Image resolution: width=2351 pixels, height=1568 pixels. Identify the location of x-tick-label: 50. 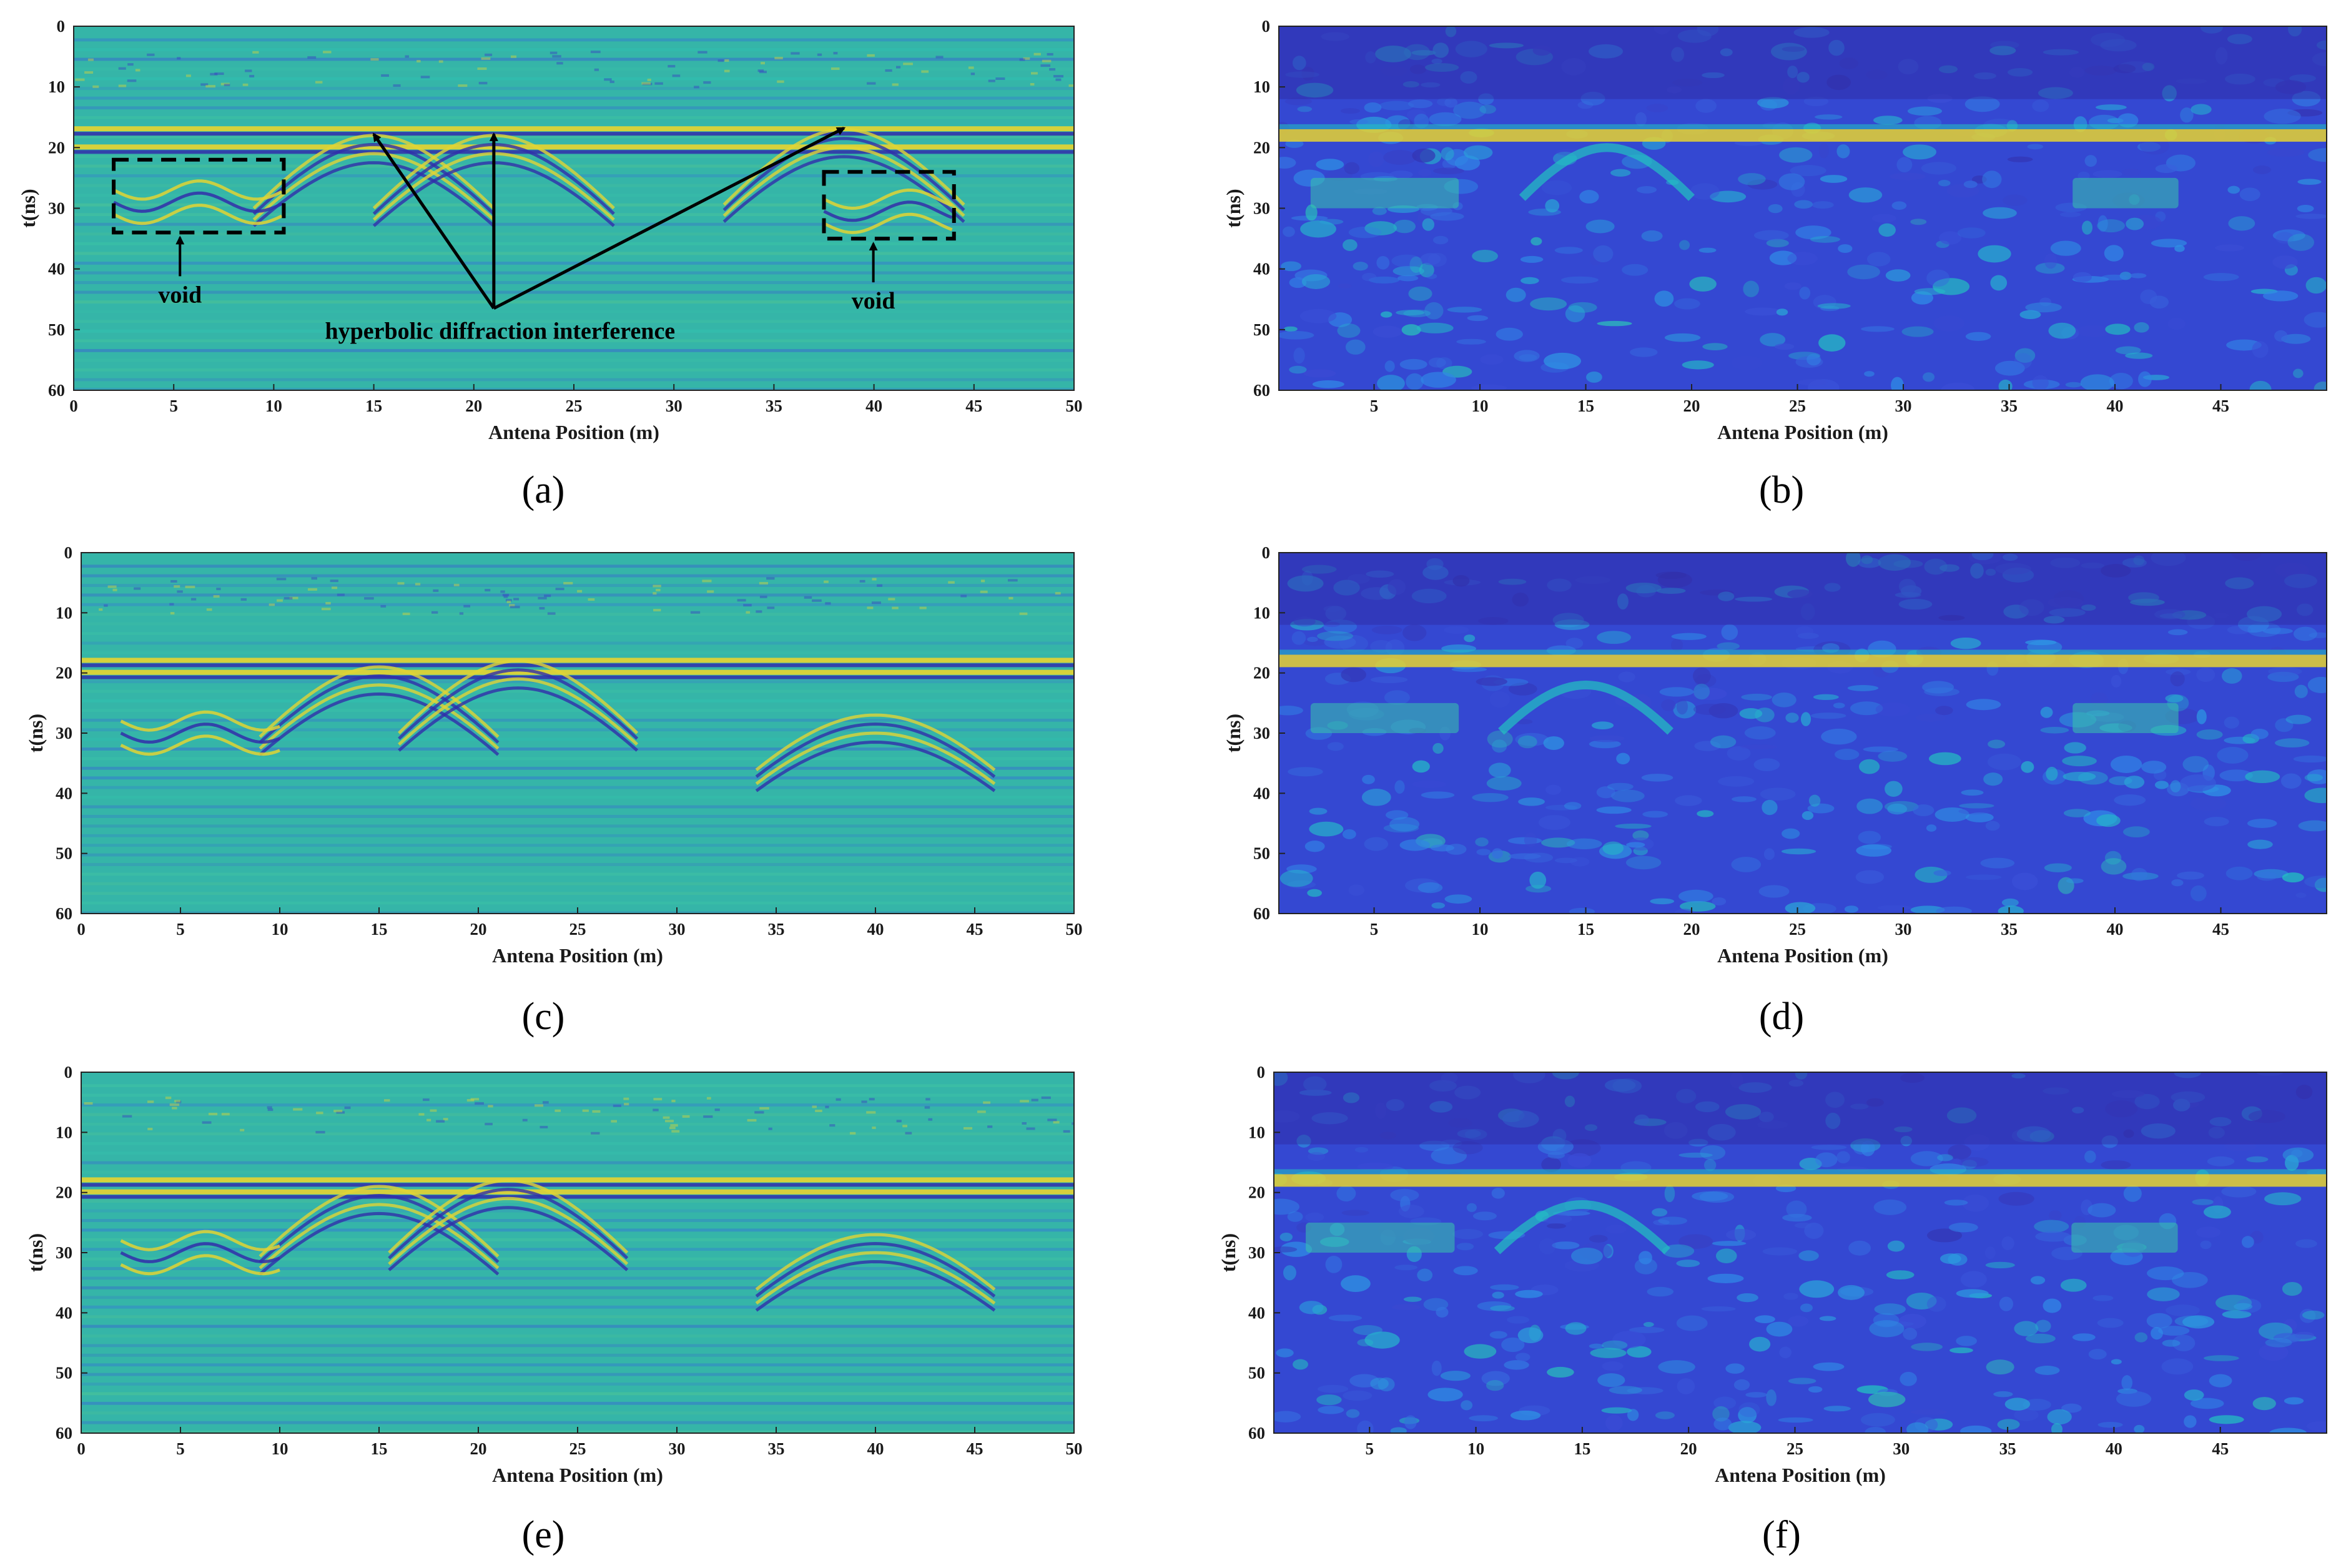
(1074, 930).